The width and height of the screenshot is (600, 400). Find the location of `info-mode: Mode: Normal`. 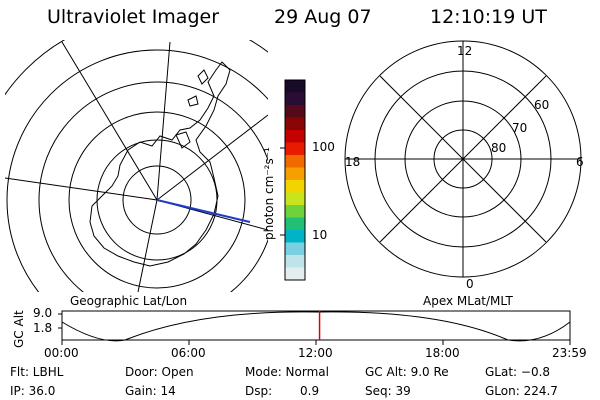

info-mode: Mode: Normal is located at coordinates (287, 372).